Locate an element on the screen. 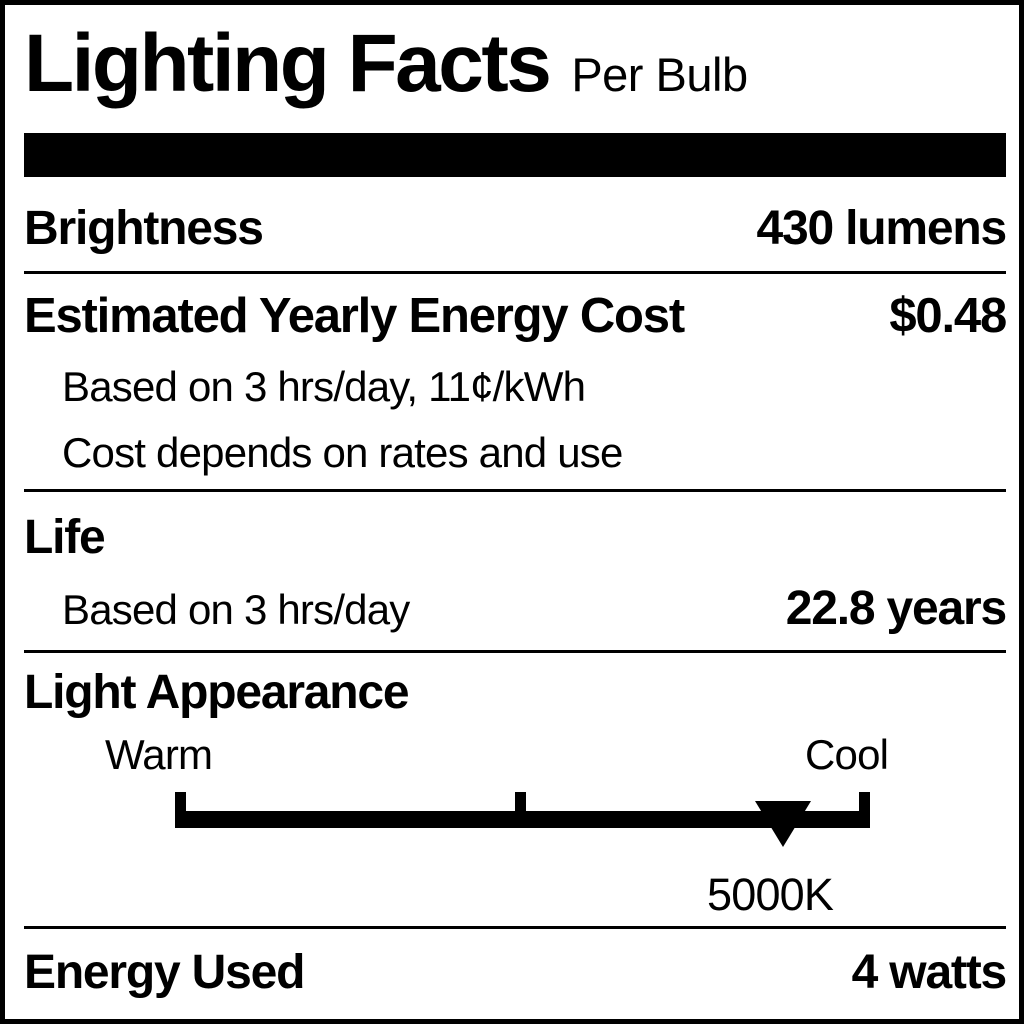  brightness-label: Brightness is located at coordinates (144, 228).